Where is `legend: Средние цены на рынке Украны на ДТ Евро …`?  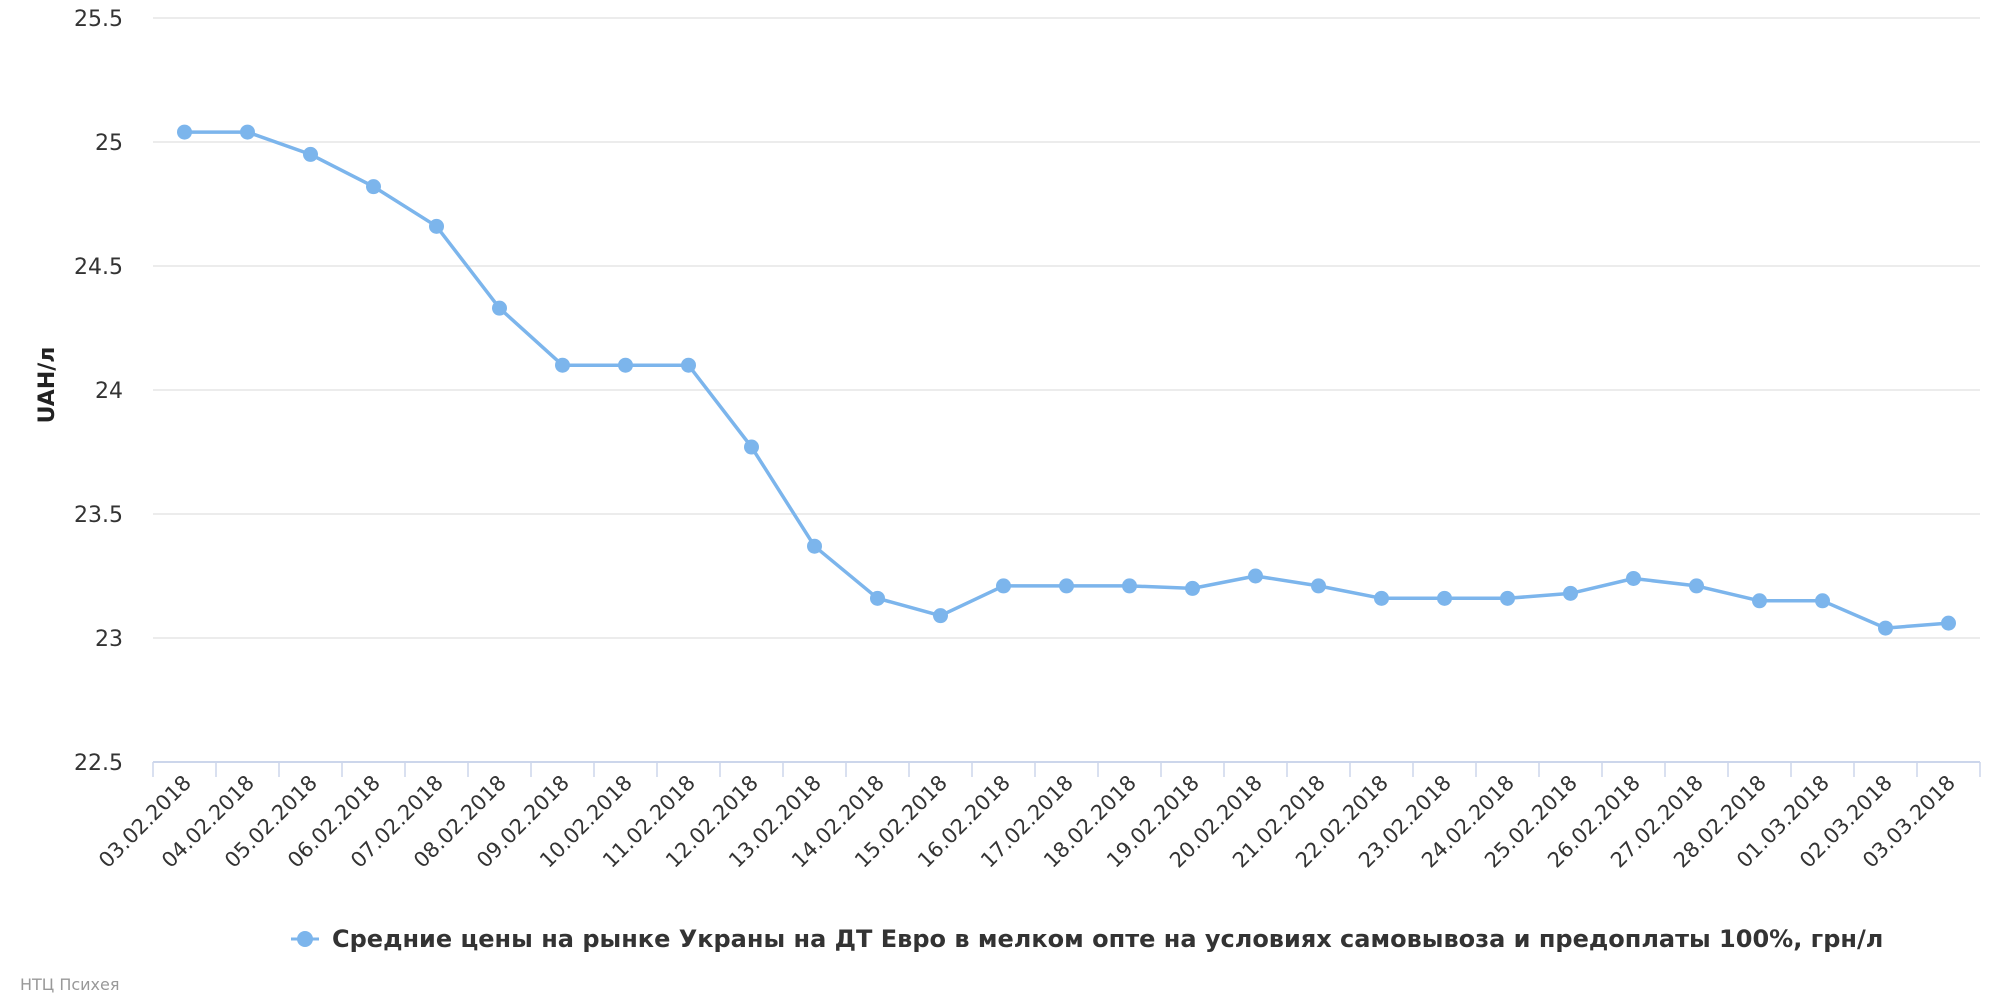
legend: Средние цены на рынке Украны на ДТ Евро … is located at coordinates (1087, 939).